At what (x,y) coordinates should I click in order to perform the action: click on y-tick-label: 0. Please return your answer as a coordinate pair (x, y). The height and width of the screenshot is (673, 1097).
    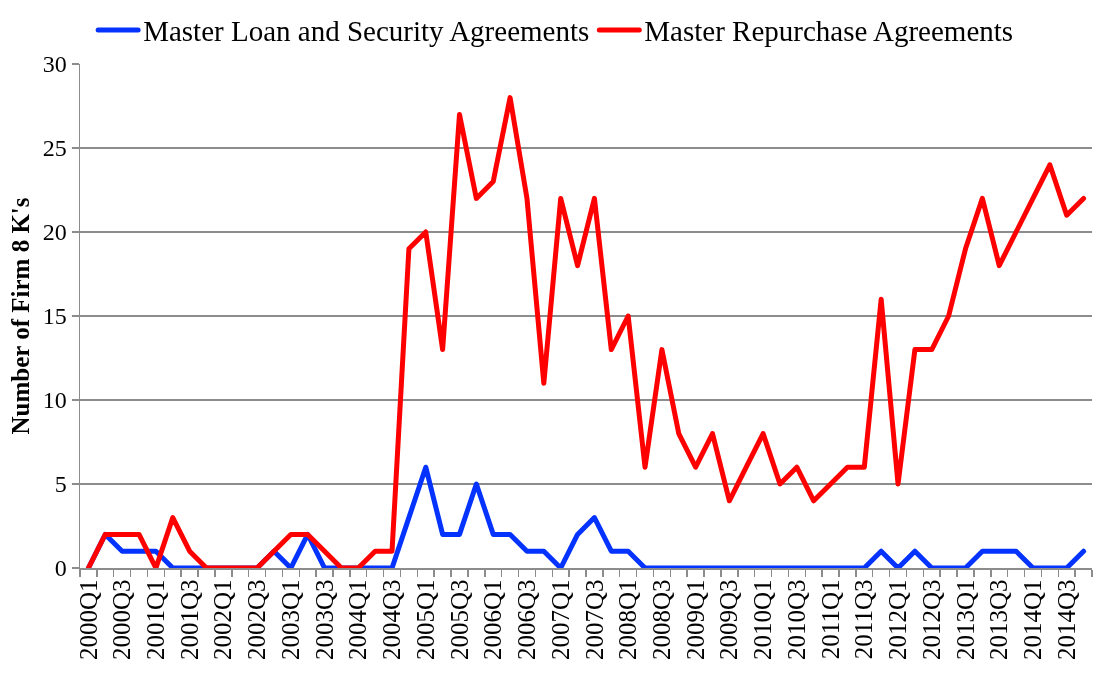
    Looking at the image, I should click on (60, 568).